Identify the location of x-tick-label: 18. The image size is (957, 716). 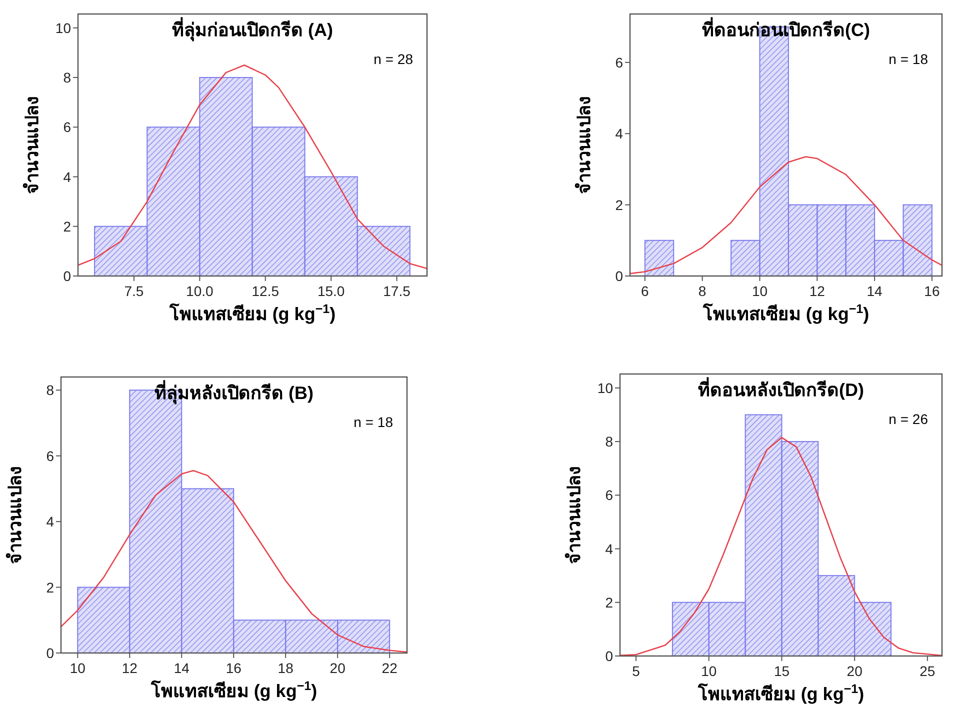
(286, 668).